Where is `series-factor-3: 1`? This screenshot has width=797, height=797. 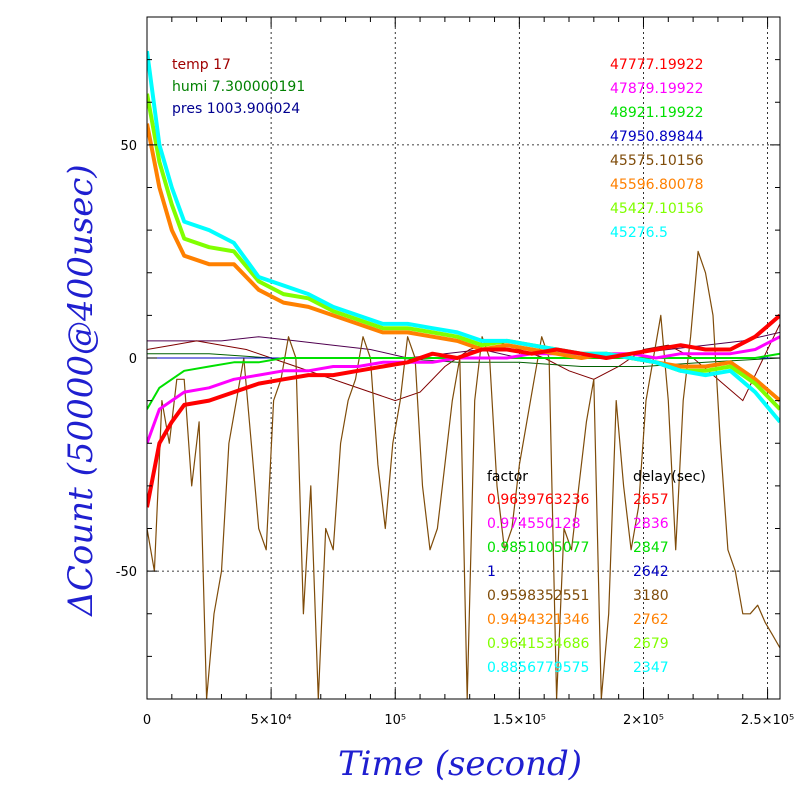
series-factor-3: 1 is located at coordinates (491, 572).